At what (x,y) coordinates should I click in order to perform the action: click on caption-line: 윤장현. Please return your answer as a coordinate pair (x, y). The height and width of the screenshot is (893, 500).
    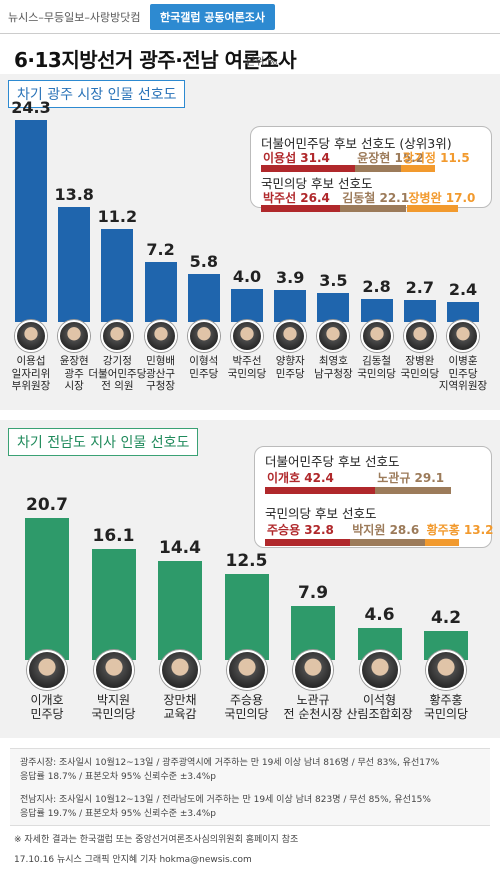
    Looking at the image, I should click on (74, 361).